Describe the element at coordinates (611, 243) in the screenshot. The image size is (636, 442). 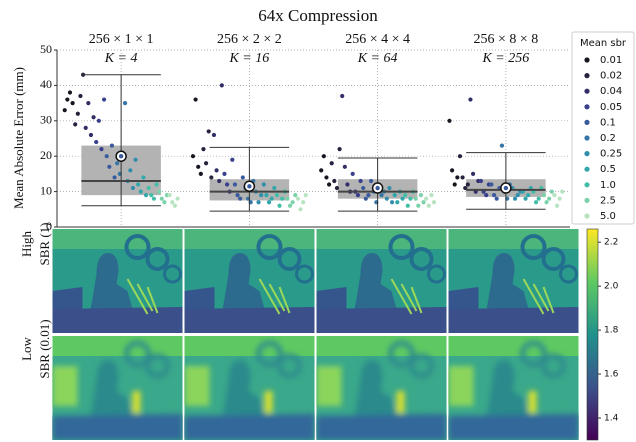
I see `colorbar-tick-label: 2.2` at that location.